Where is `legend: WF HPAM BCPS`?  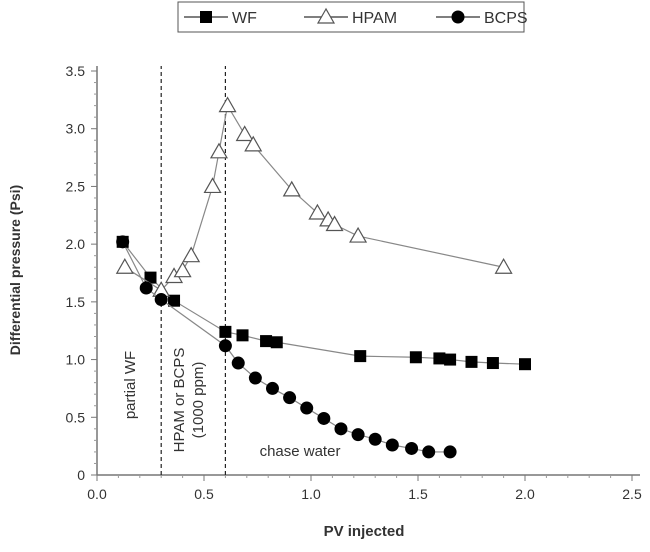
legend: WF HPAM BCPS is located at coordinates (352, 17).